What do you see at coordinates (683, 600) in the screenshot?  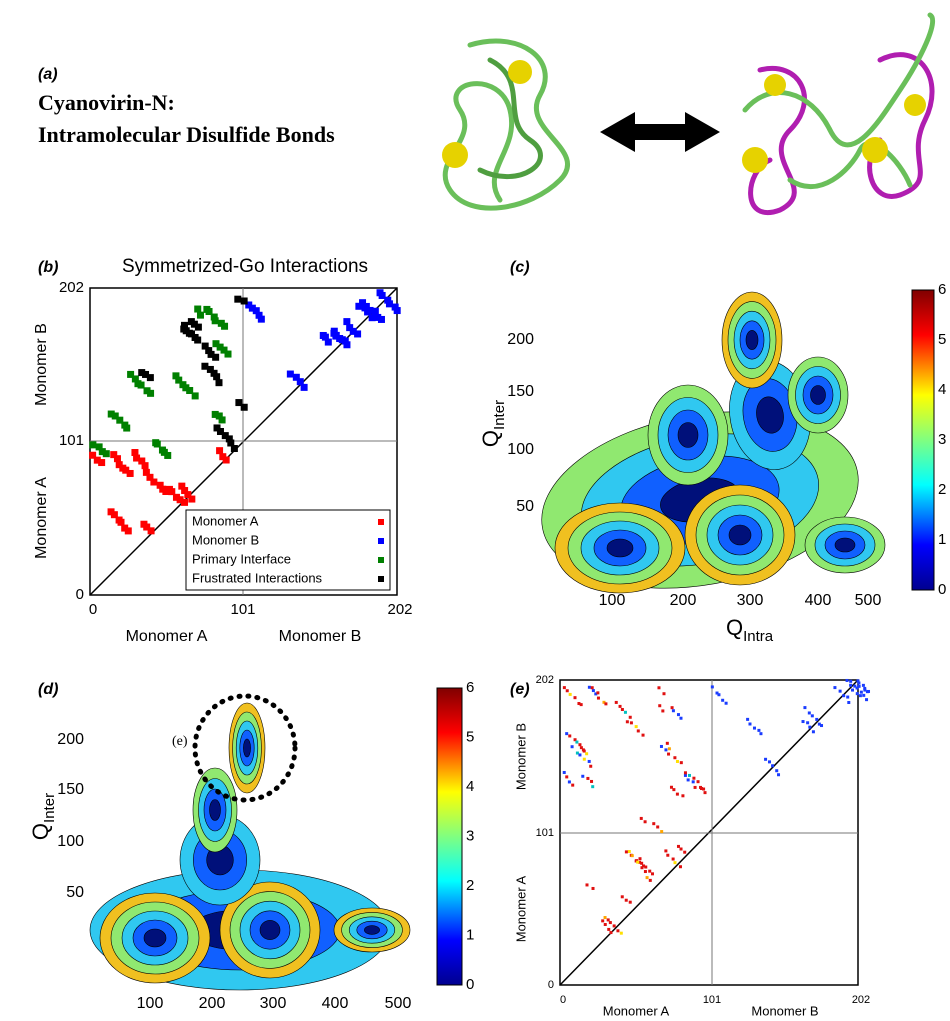 I see `x-tick-label: 200` at bounding box center [683, 600].